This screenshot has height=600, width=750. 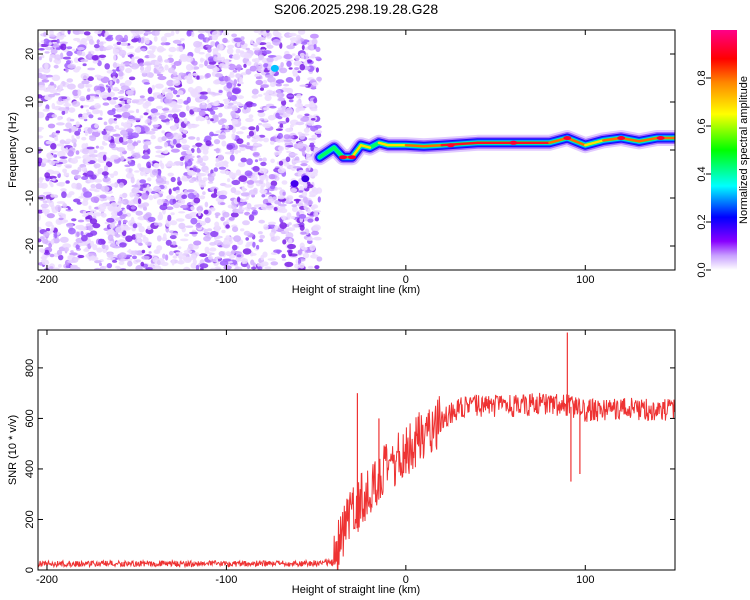 I want to click on y-tick-label: 0, so click(x=30, y=150).